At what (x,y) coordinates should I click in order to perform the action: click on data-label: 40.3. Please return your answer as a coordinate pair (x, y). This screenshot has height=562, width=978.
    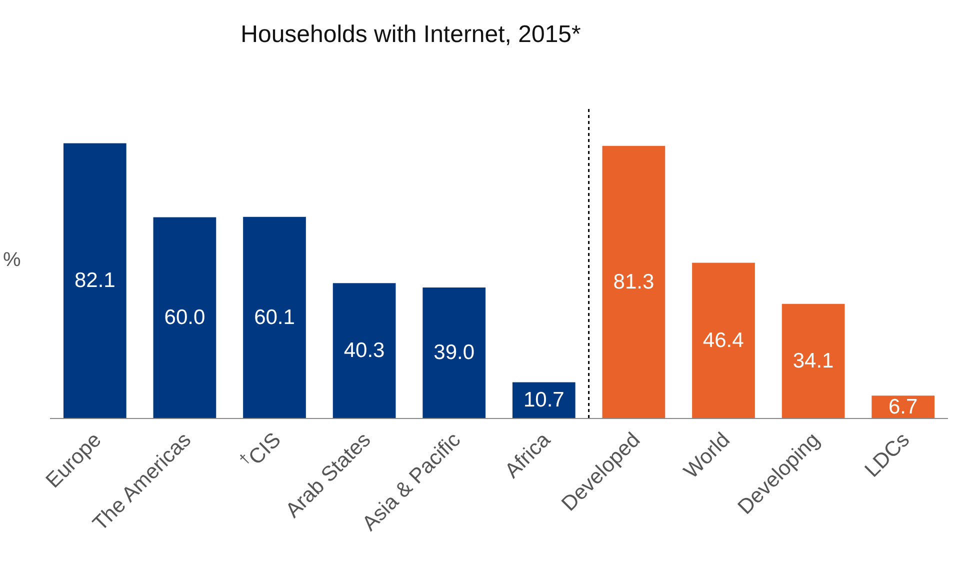
    Looking at the image, I should click on (364, 350).